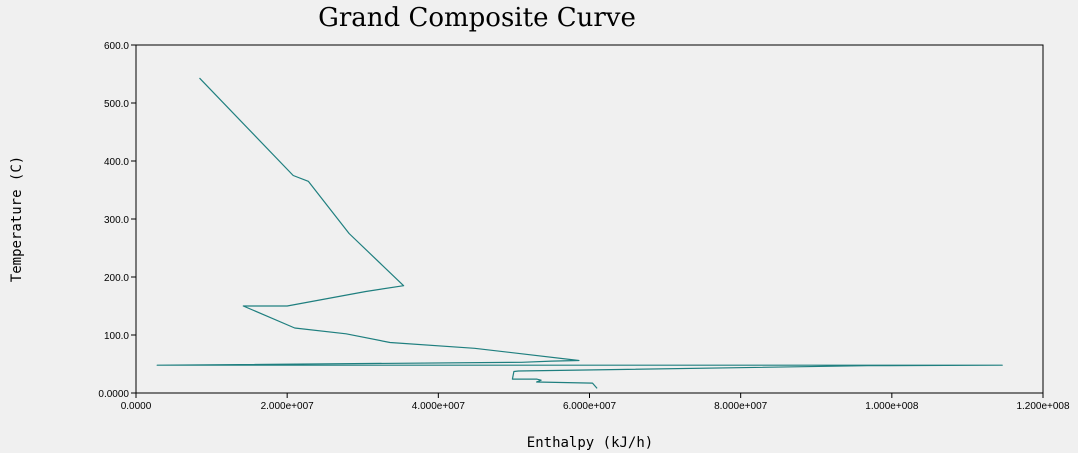 This screenshot has height=453, width=1078. I want to click on x-tick-label: 2.000e+007, so click(288, 406).